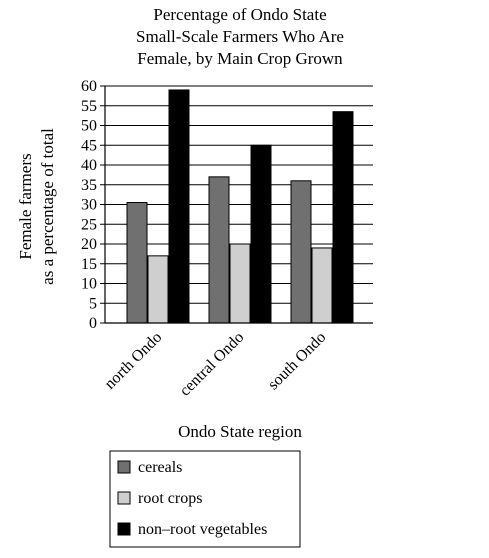 Image resolution: width=489 pixels, height=558 pixels. I want to click on legend-box, so click(205, 499).